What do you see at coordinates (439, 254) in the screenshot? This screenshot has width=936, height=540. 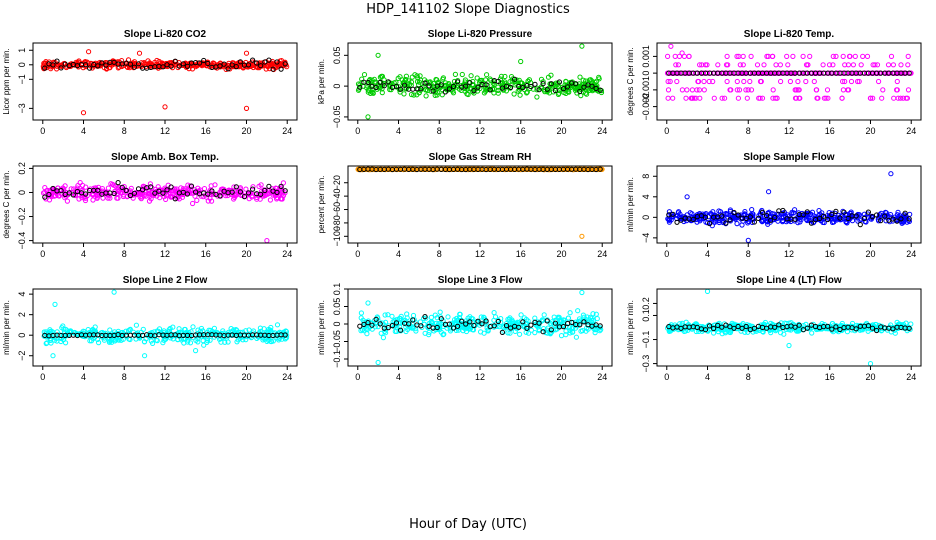 I see `x-tick-label: 8` at bounding box center [439, 254].